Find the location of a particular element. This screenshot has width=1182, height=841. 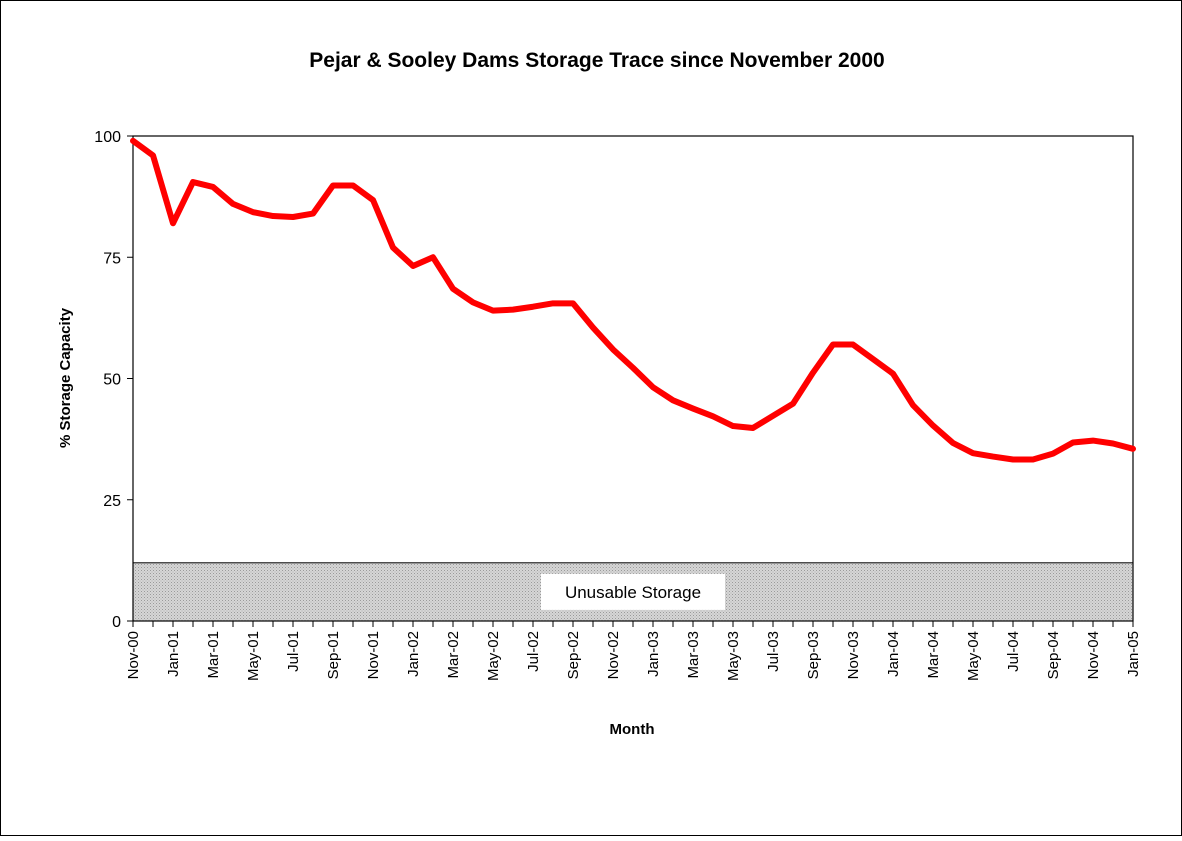

x-tick-label: Sep-03 is located at coordinates (813, 655).